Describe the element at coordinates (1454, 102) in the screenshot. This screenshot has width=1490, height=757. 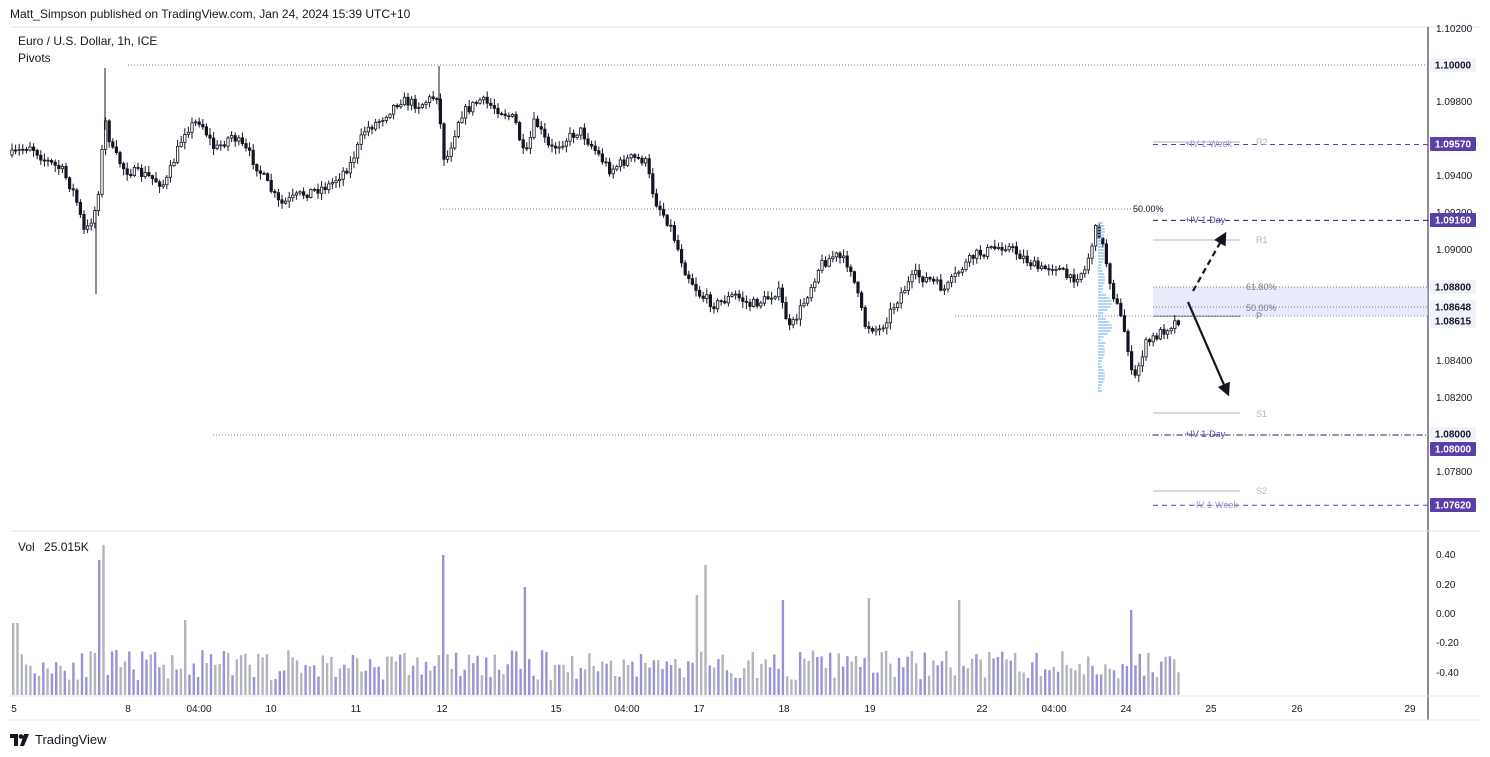
I see `price-tick-label: 1.09800` at that location.